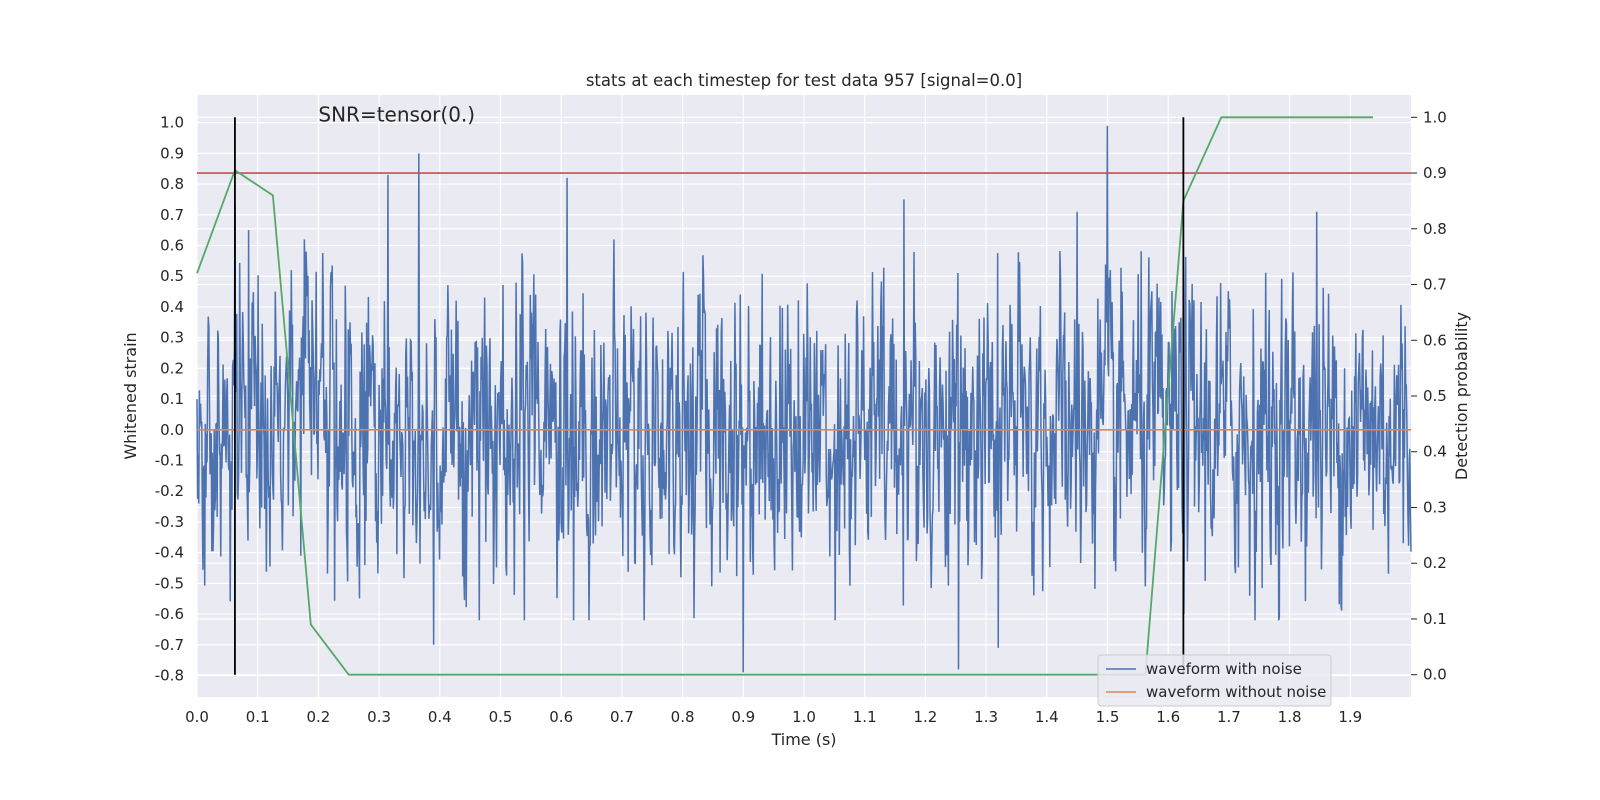  What do you see at coordinates (172, 338) in the screenshot?
I see `y-tick-label-left: 0.3` at bounding box center [172, 338].